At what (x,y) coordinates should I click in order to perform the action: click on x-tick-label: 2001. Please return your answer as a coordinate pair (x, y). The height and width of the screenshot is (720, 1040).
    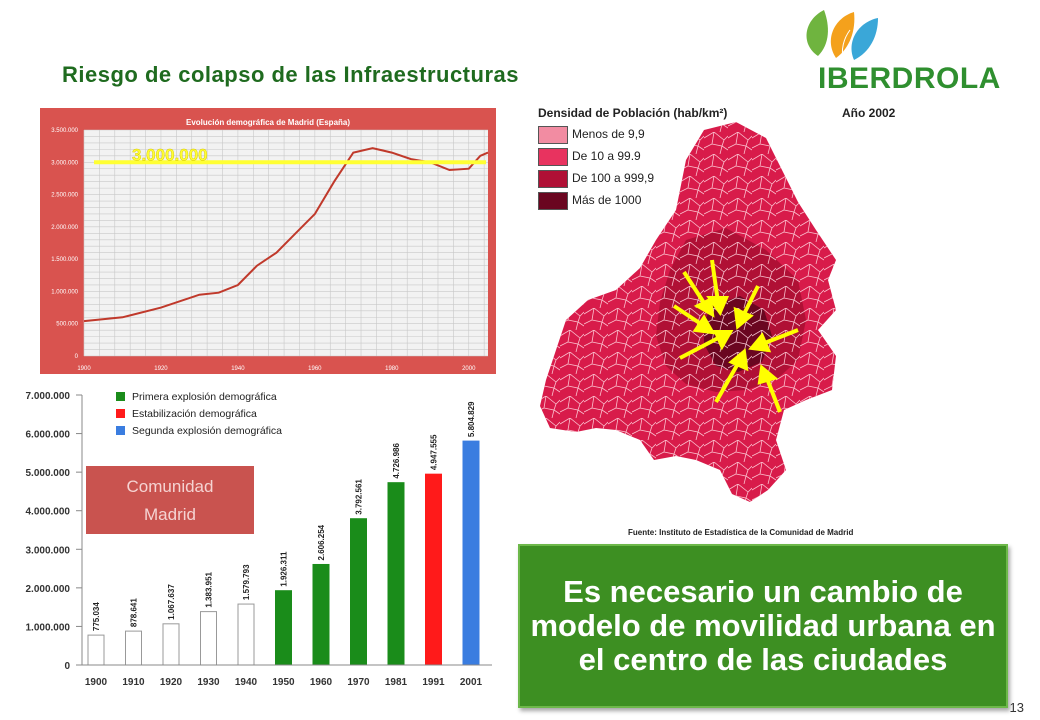
    Looking at the image, I should click on (471, 682).